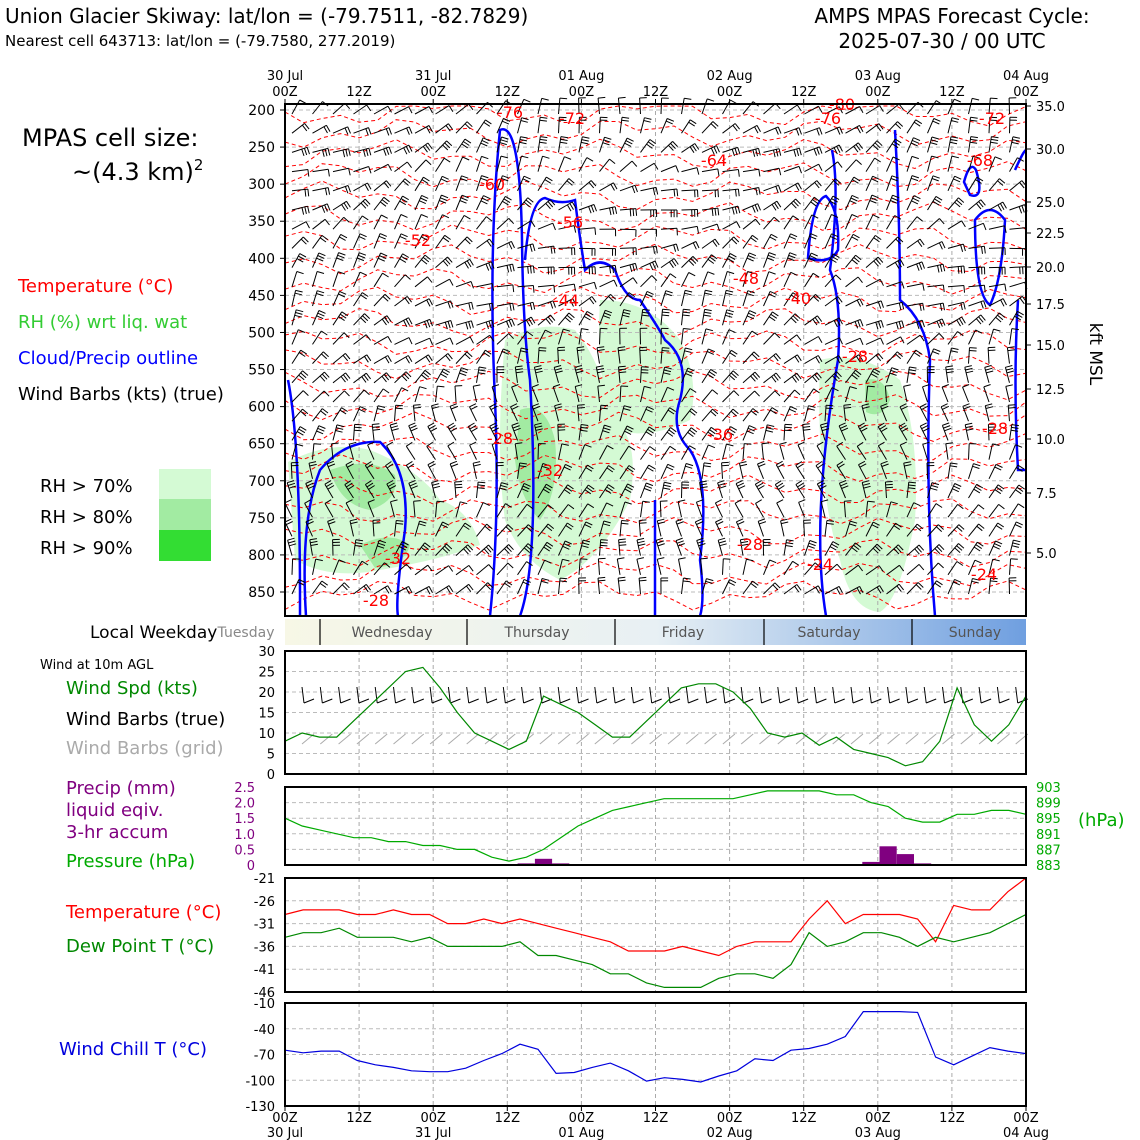  Describe the element at coordinates (260, 1081) in the screenshot. I see `windchill-tick-label: -100` at that location.